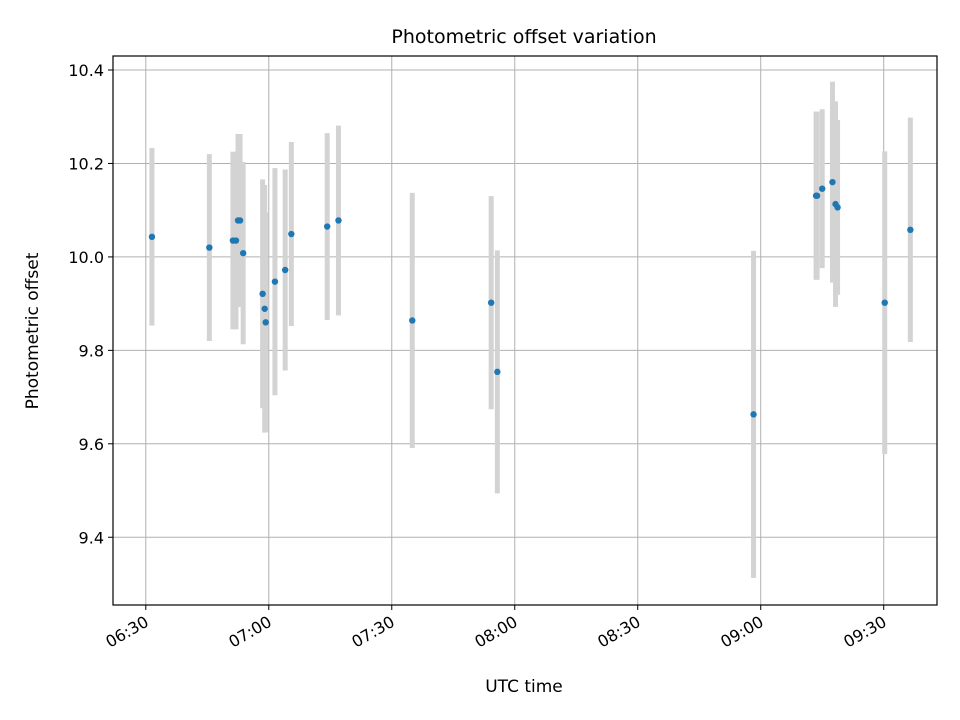 Image resolution: width=960 pixels, height=720 pixels. Describe the element at coordinates (524, 687) in the screenshot. I see `x-axis-label: UTC time` at that location.